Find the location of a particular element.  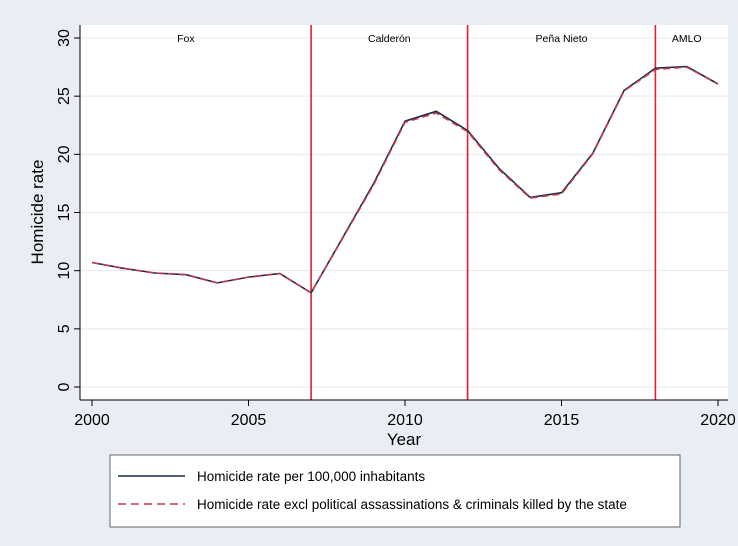

y-axis-label: Homicide rate is located at coordinates (37, 212).